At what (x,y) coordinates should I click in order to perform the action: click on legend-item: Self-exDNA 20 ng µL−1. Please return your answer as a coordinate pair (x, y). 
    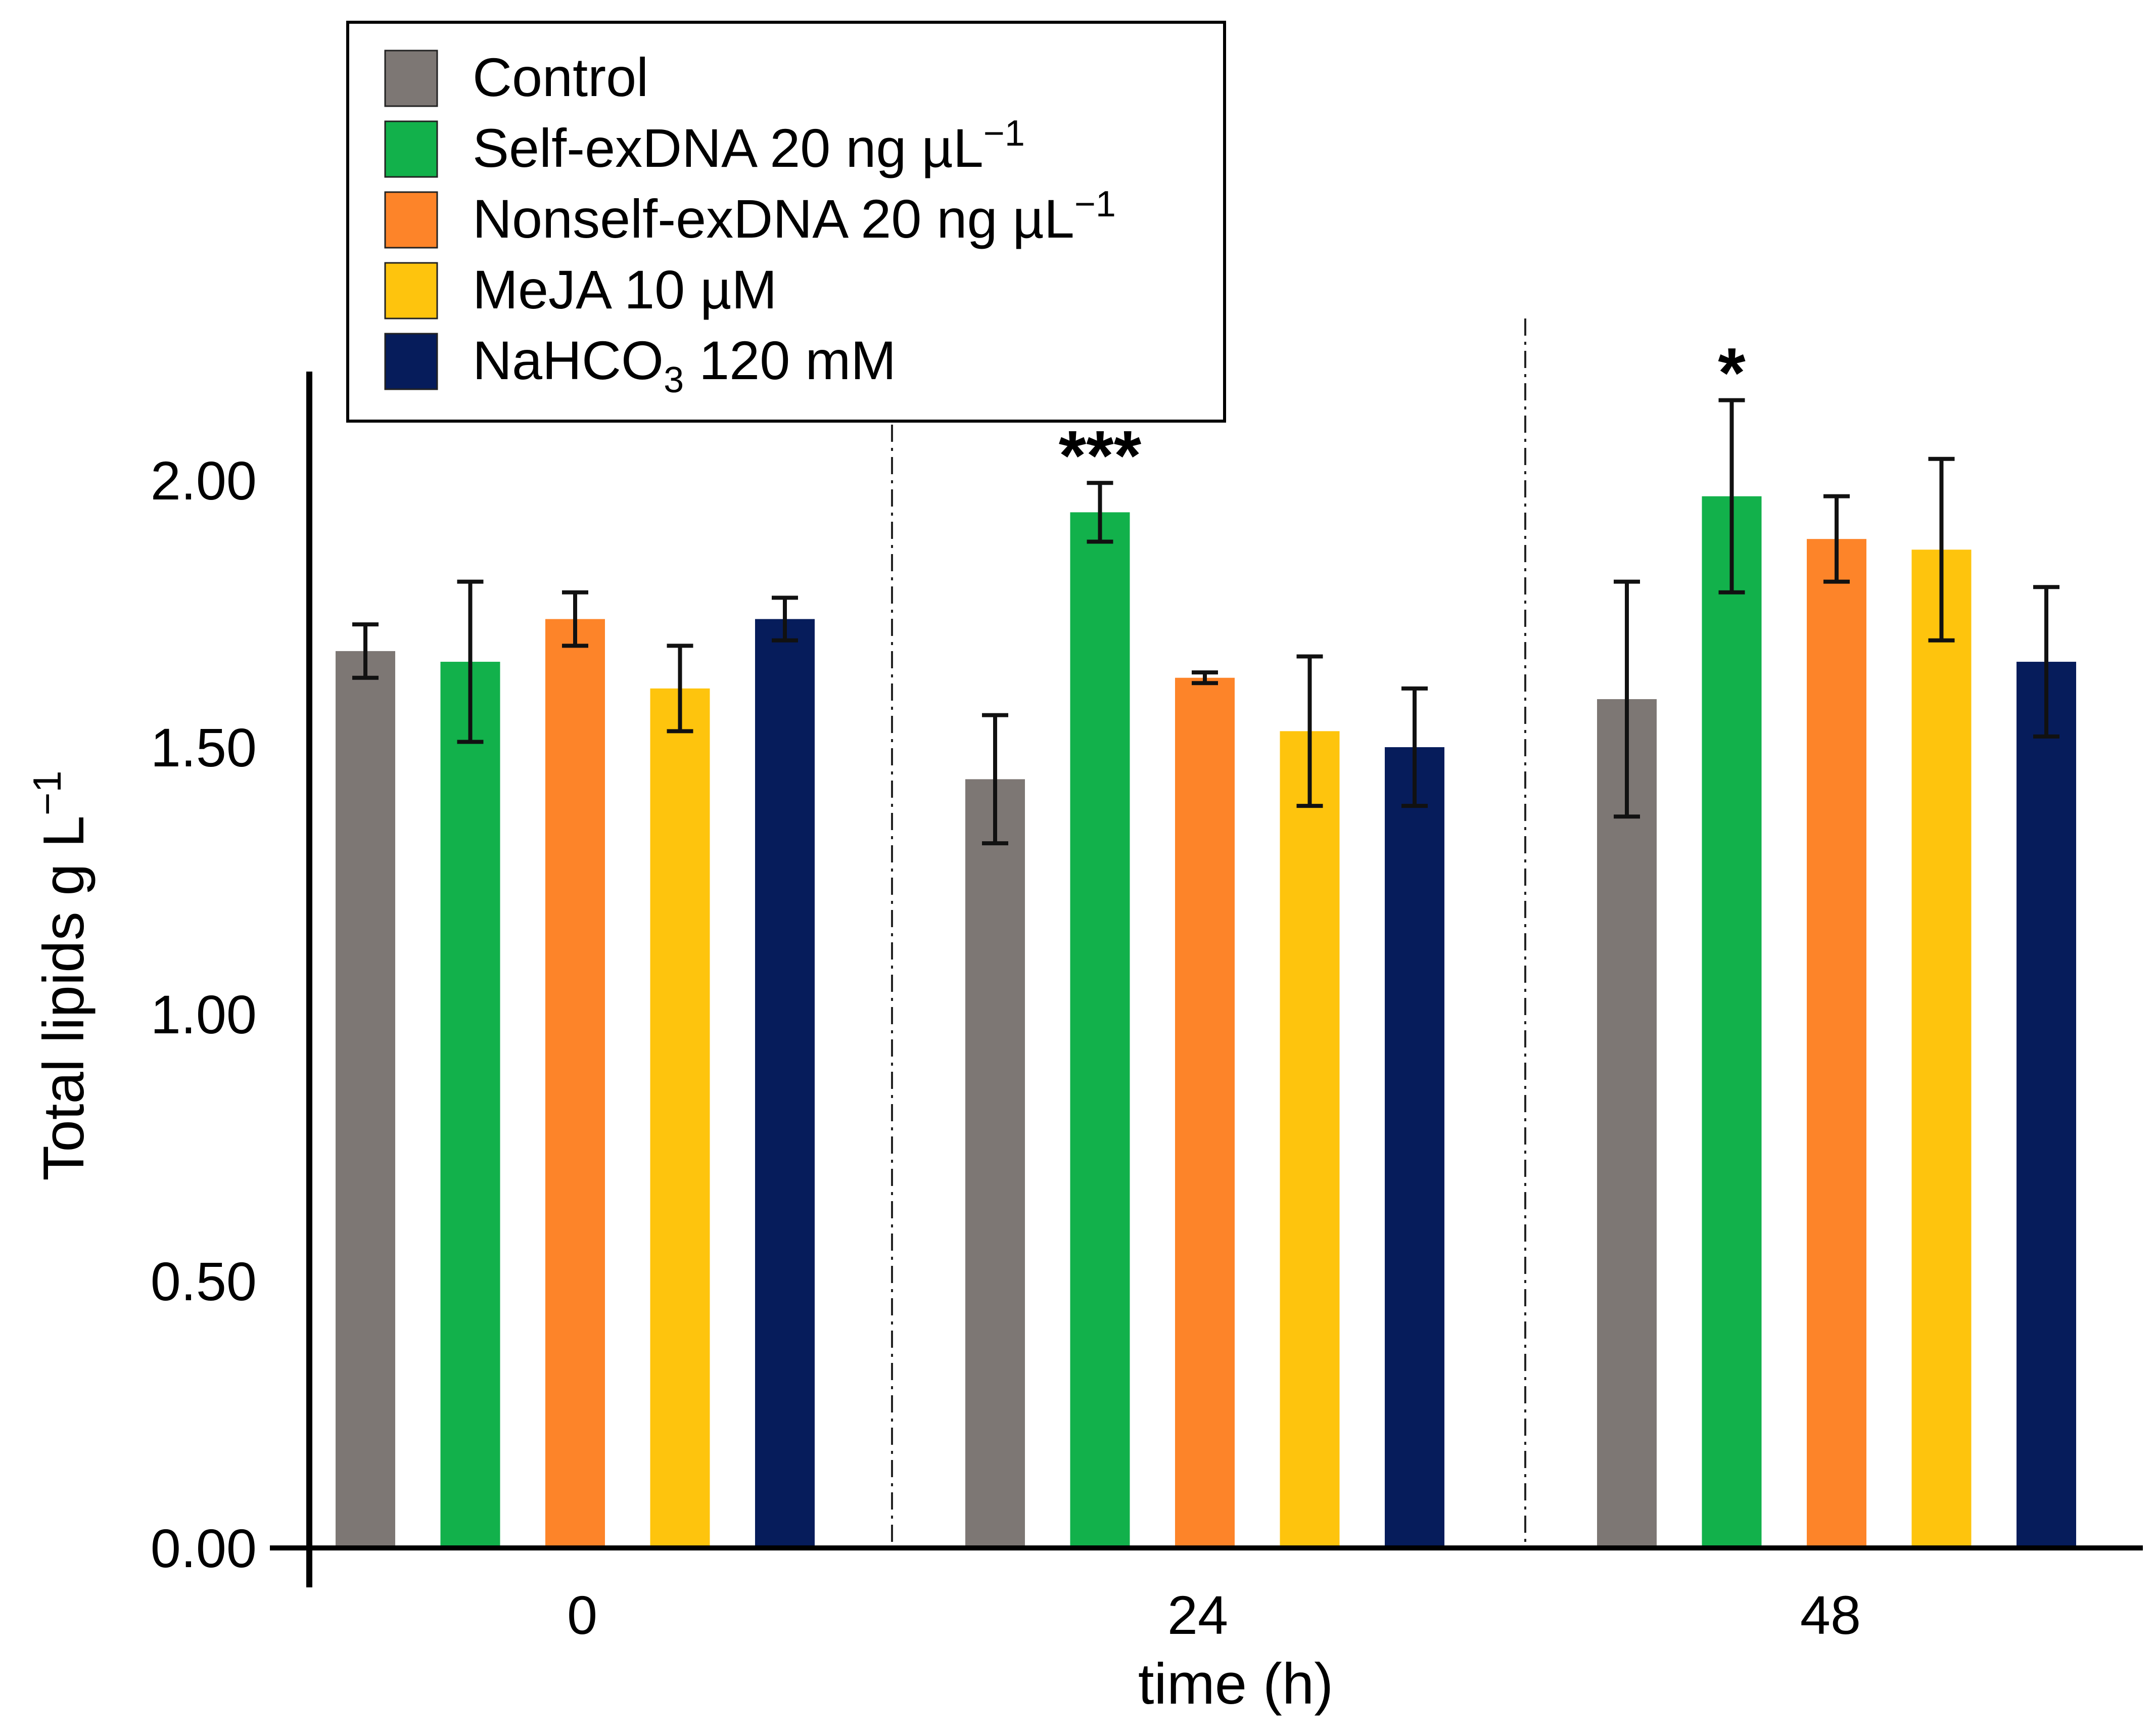
    Looking at the image, I should click on (704, 145).